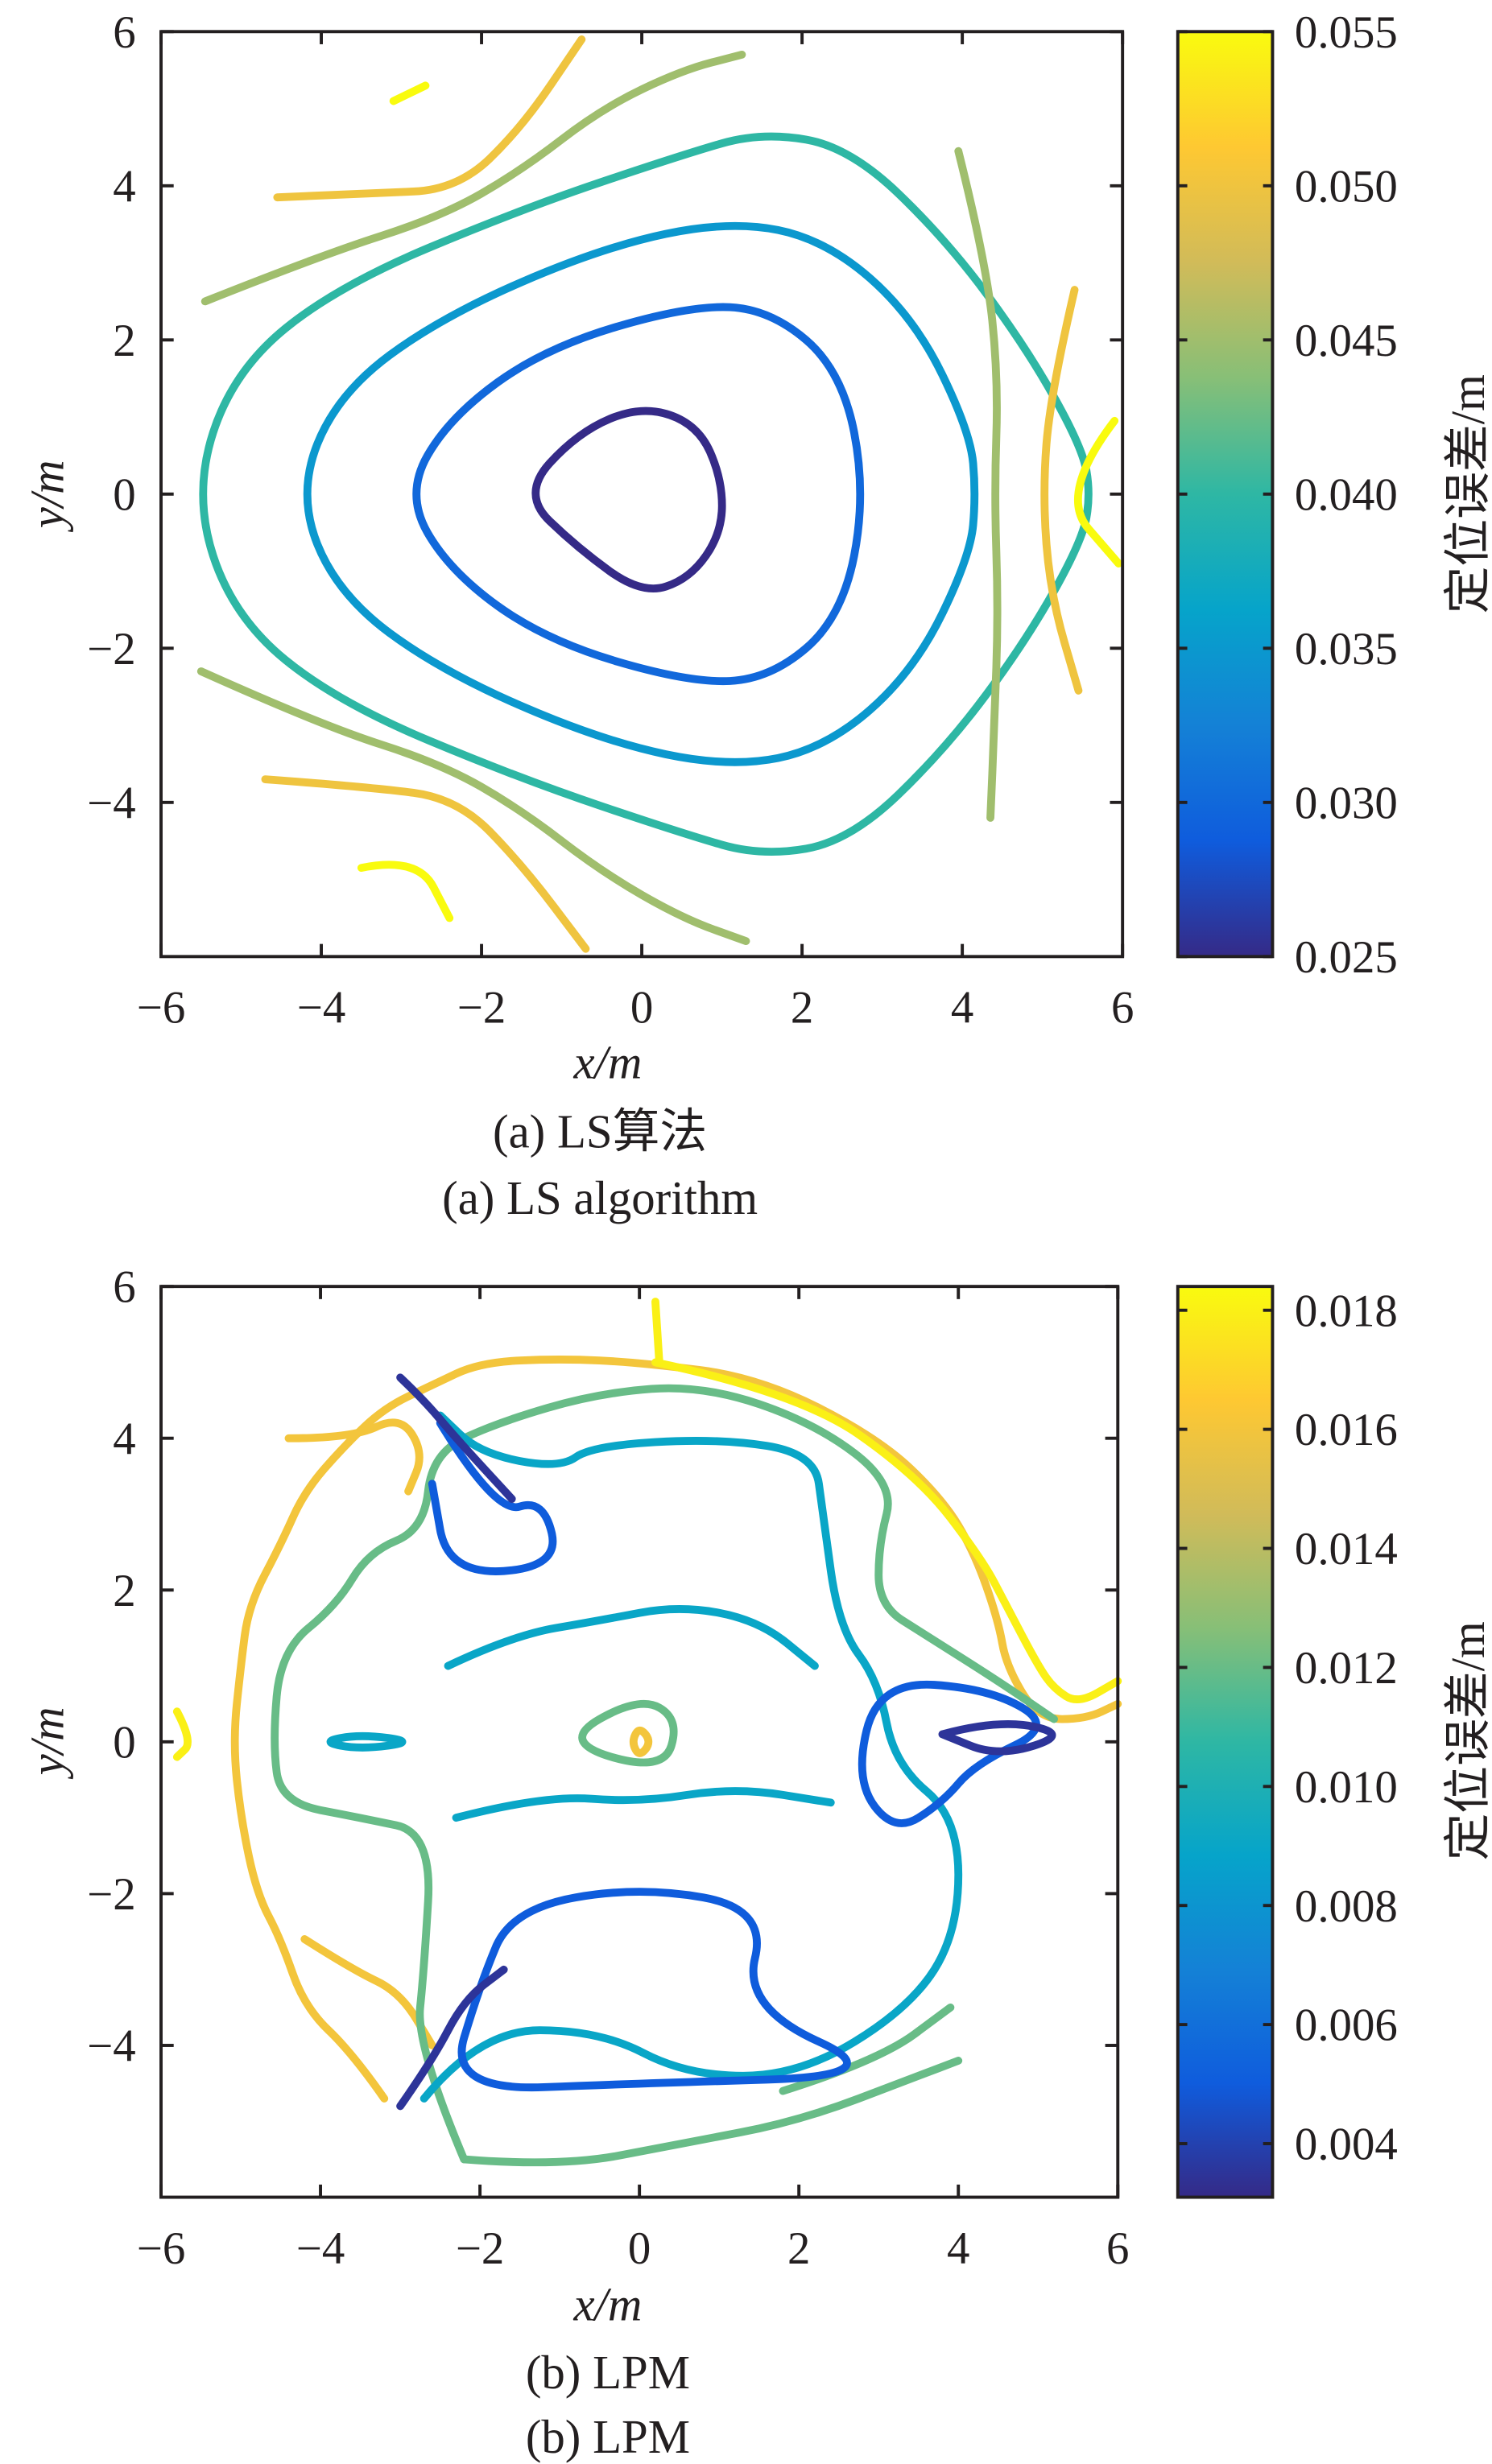 This screenshot has width=1492, height=2464. What do you see at coordinates (608, 2437) in the screenshot?
I see `caption-en-b: (b) LPM` at bounding box center [608, 2437].